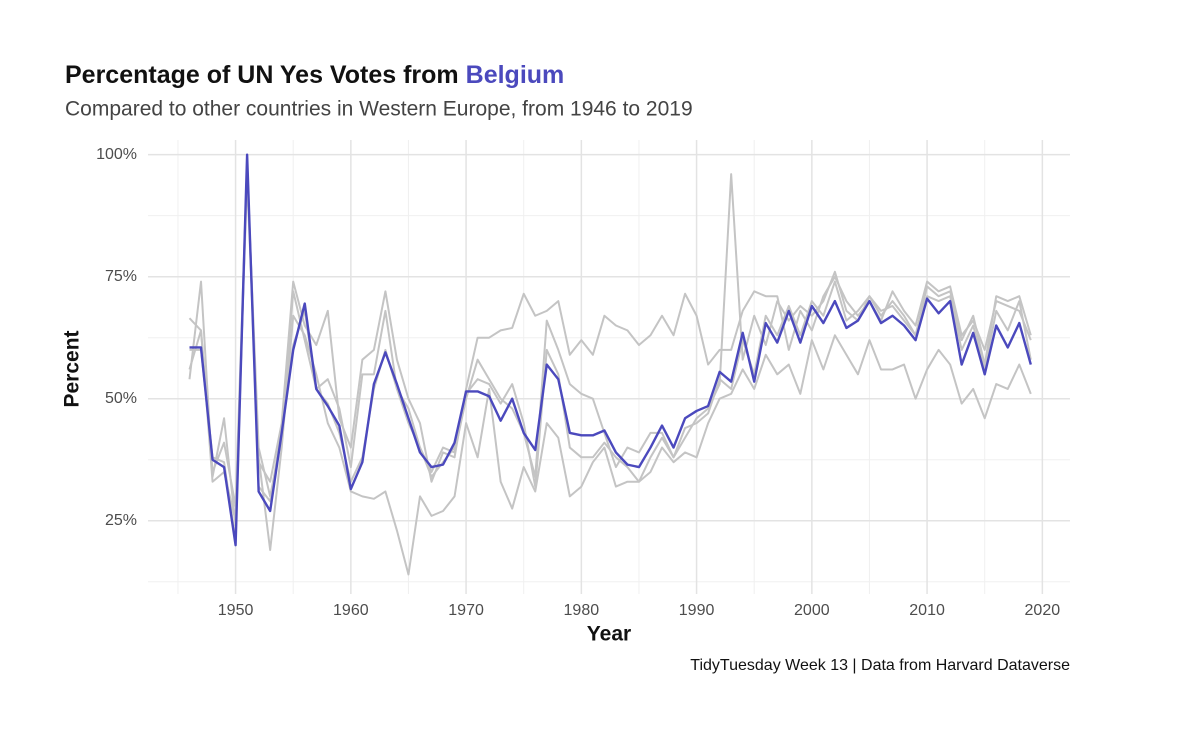  What do you see at coordinates (116, 154) in the screenshot?
I see `y-tick-label: 100%` at bounding box center [116, 154].